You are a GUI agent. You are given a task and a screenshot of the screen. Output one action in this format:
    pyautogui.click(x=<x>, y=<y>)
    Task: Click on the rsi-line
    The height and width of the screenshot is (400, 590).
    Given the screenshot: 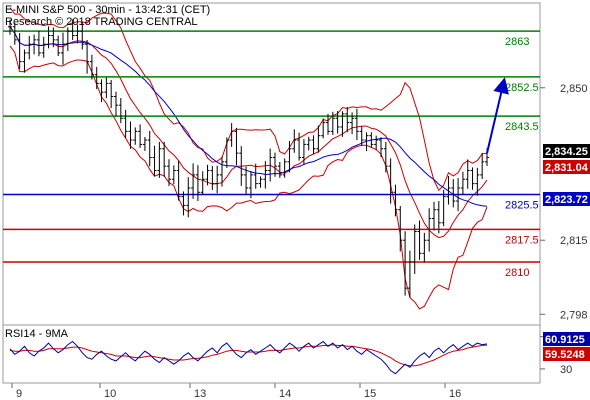 What is the action you would take?
    pyautogui.click(x=248, y=357)
    